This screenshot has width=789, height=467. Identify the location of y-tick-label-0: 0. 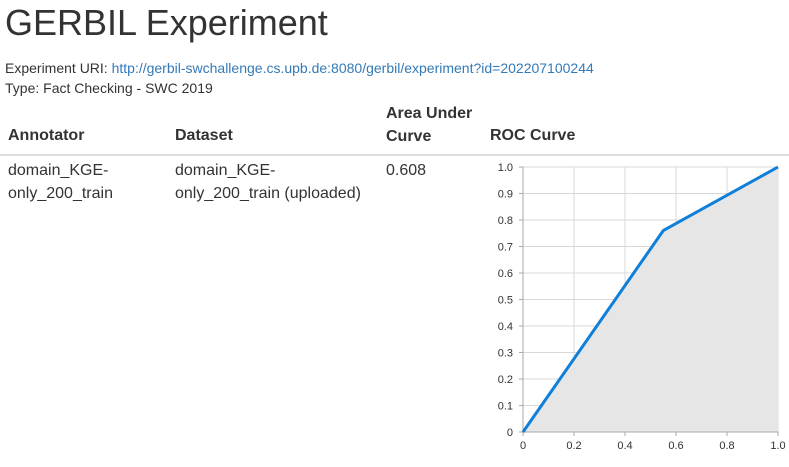
(510, 433).